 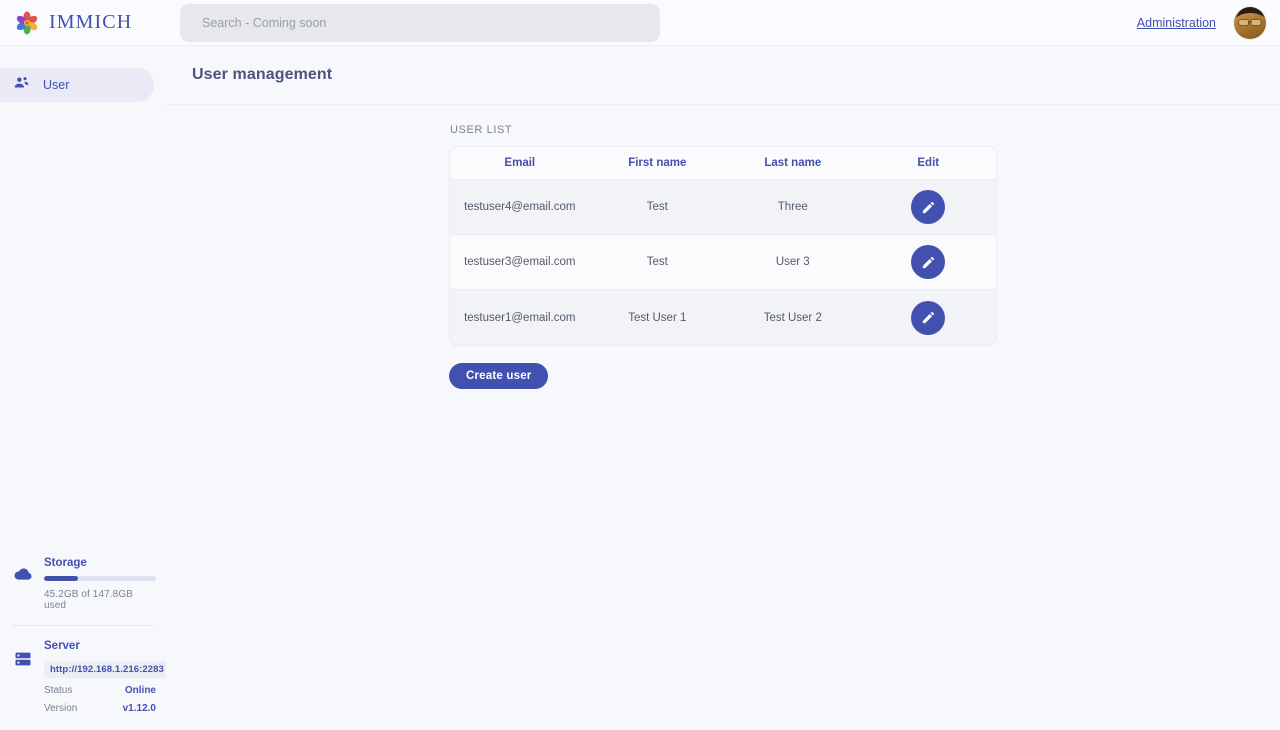 I want to click on sidebar-status-panel: Storage 45.2GB of 147.8GB used Server, so click(x=85, y=636).